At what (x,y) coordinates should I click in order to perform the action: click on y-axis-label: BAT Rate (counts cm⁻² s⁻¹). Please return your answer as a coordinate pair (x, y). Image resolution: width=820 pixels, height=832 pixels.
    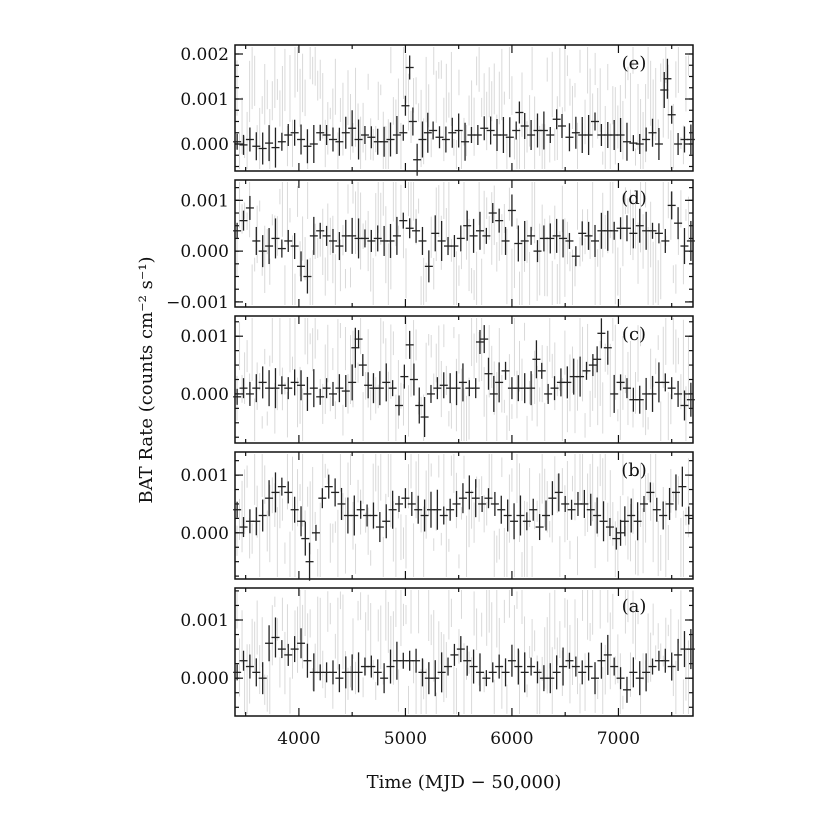
    Looking at the image, I should click on (146, 379).